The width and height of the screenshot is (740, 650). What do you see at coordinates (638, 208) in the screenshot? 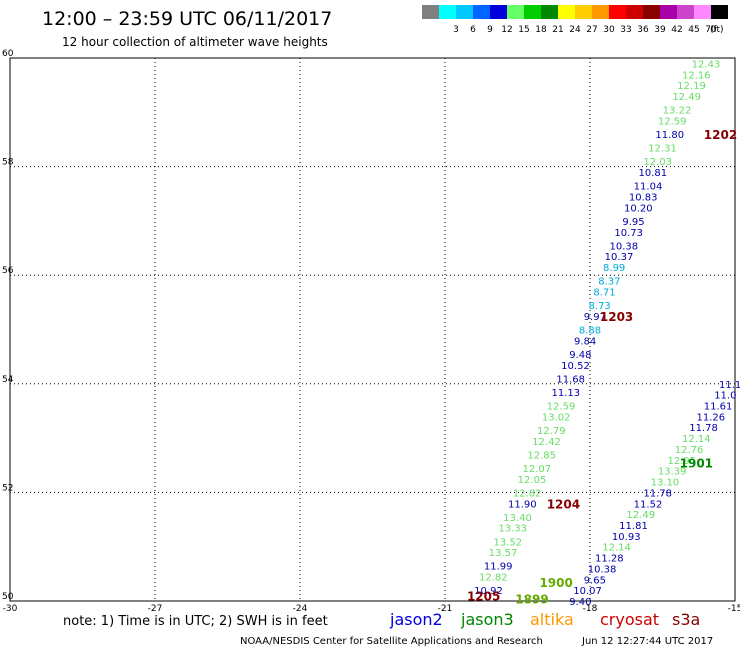
I see `wave-height-label: 10.20` at bounding box center [638, 208].